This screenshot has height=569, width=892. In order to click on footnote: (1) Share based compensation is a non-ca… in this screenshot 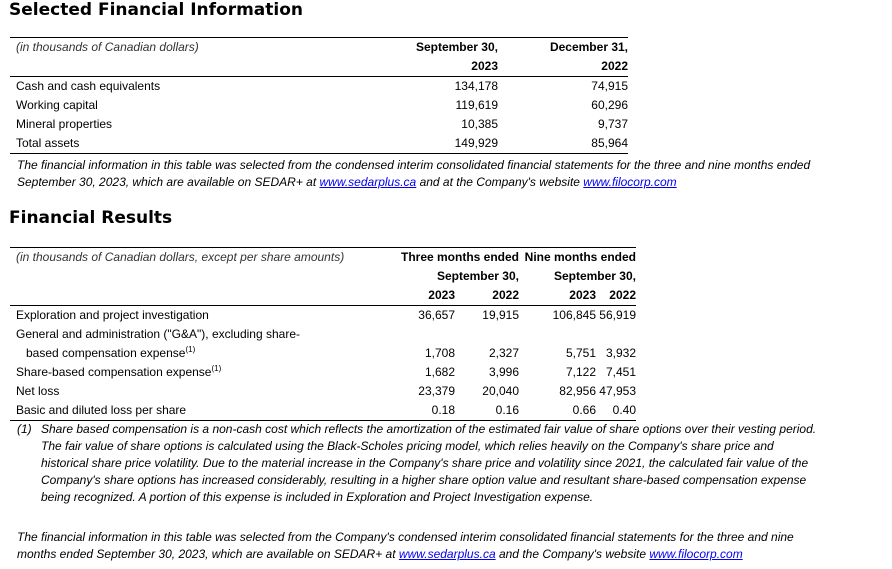, I will do `click(417, 463)`.